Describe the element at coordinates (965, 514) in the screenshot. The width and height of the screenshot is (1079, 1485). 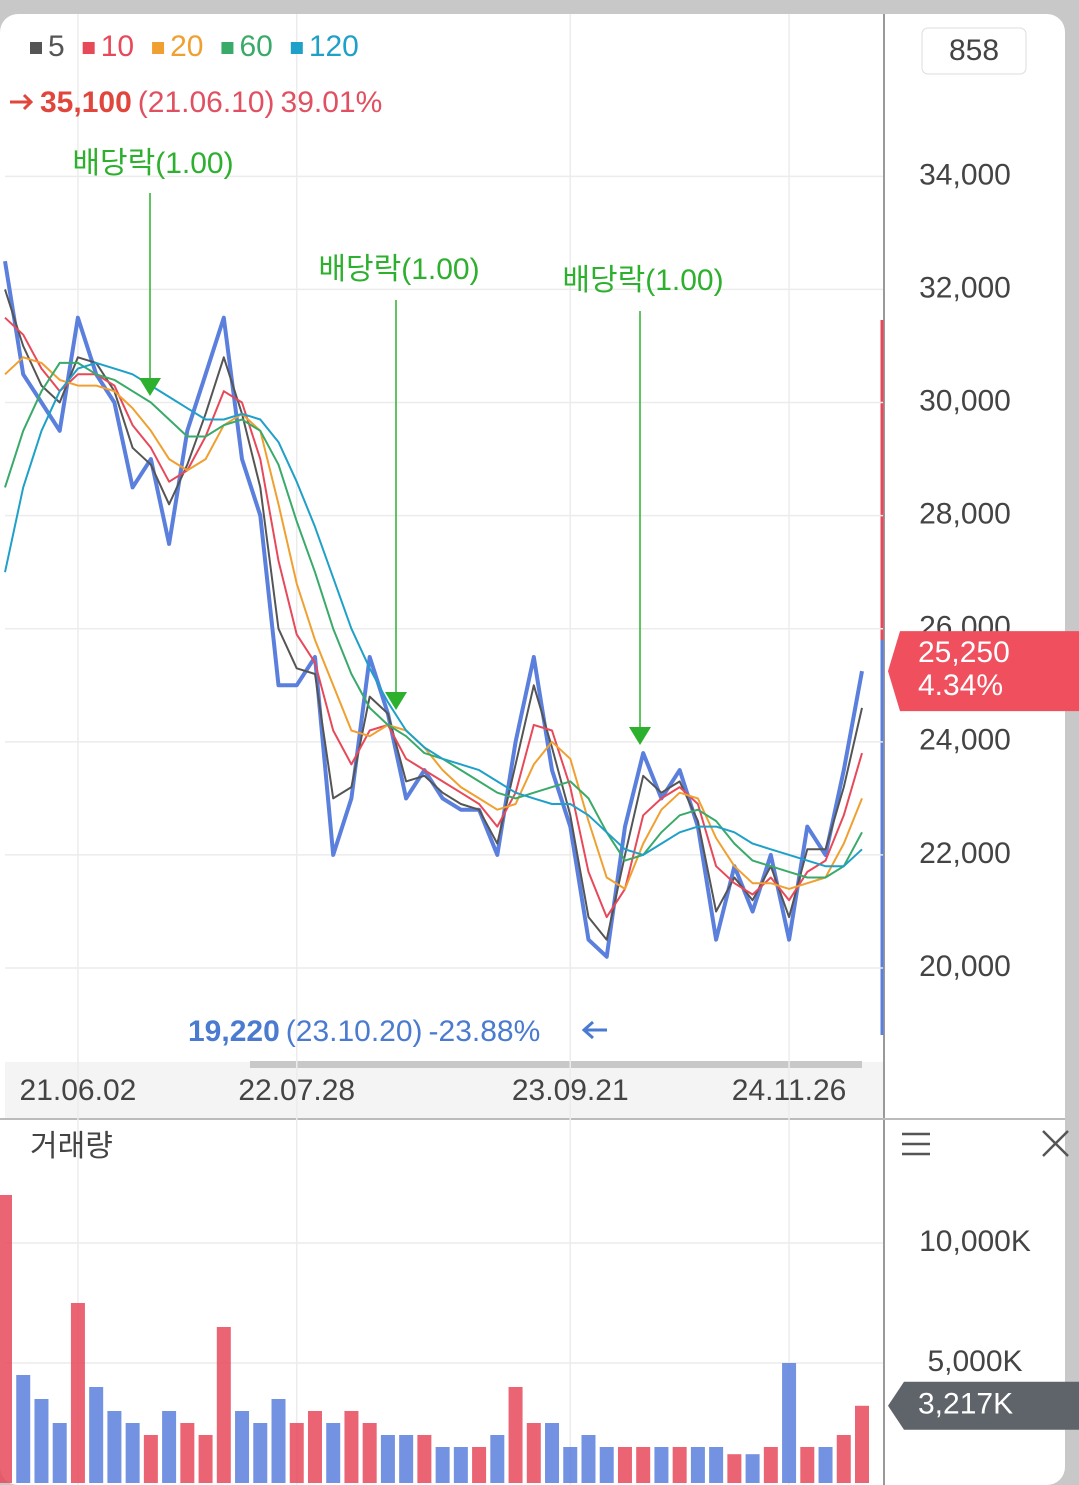
I see `y-tick-label: 28,000` at that location.